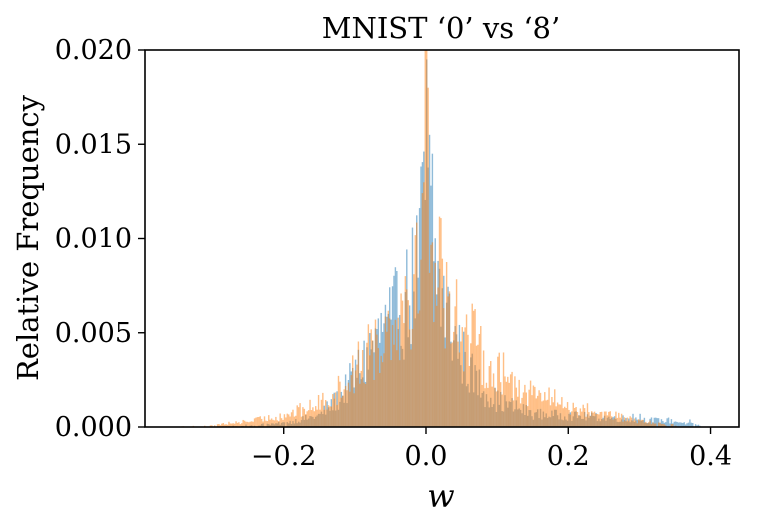 This screenshot has width=760, height=527. Describe the element at coordinates (284, 456) in the screenshot. I see `x-tick-label: −0.2` at that location.